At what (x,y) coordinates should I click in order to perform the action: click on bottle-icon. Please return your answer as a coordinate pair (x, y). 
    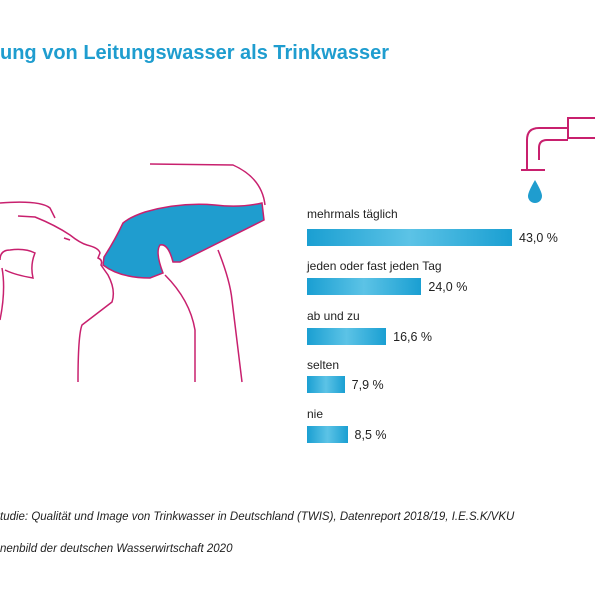
    Looking at the image, I should click on (183, 240).